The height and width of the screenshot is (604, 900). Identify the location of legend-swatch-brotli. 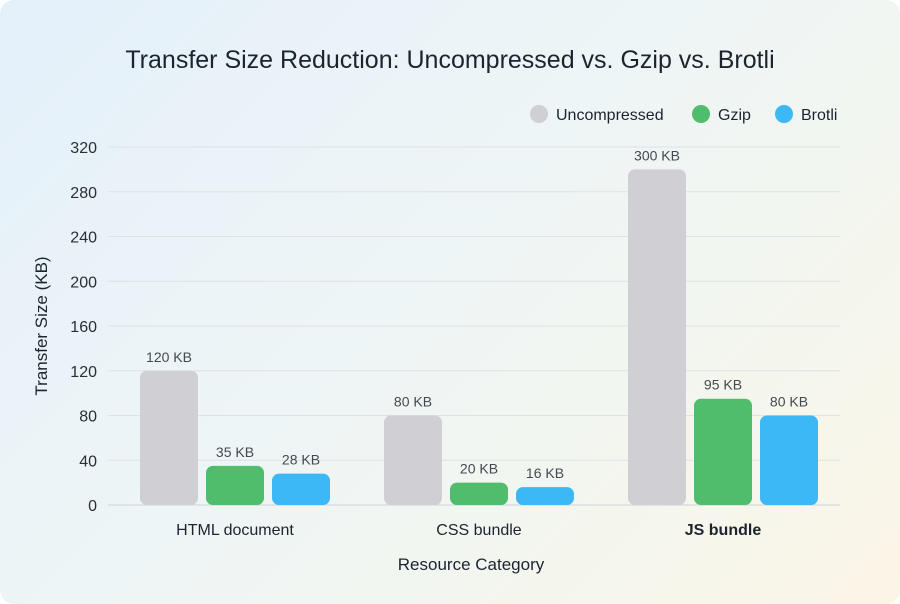
(784, 114).